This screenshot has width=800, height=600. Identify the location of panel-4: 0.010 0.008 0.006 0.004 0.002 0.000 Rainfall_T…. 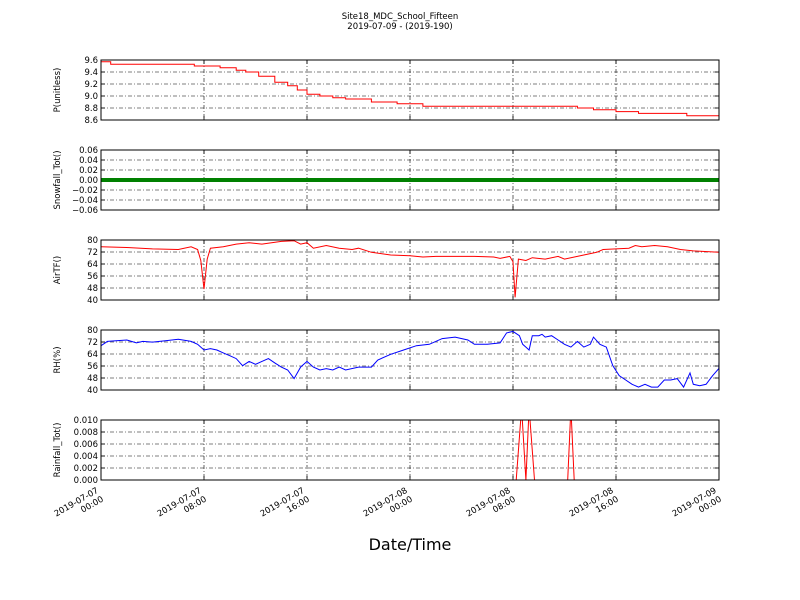
(386, 451).